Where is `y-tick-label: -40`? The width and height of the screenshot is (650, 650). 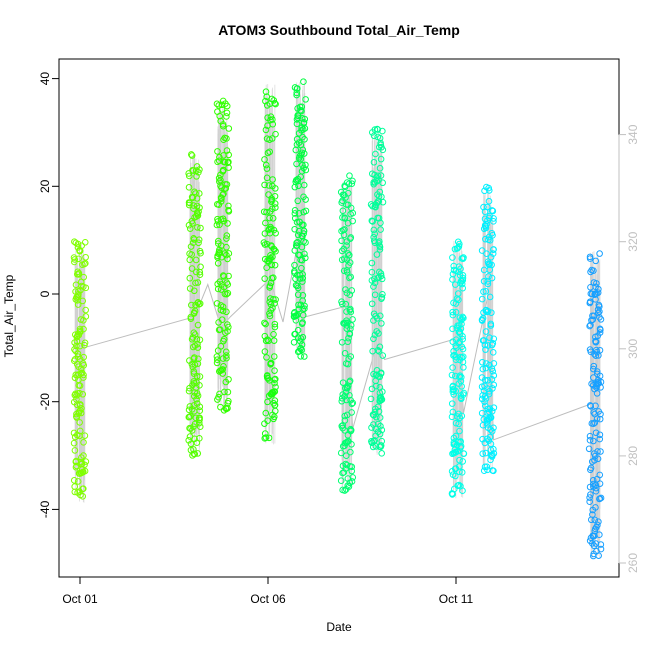
y-tick-label: -40 is located at coordinates (45, 509).